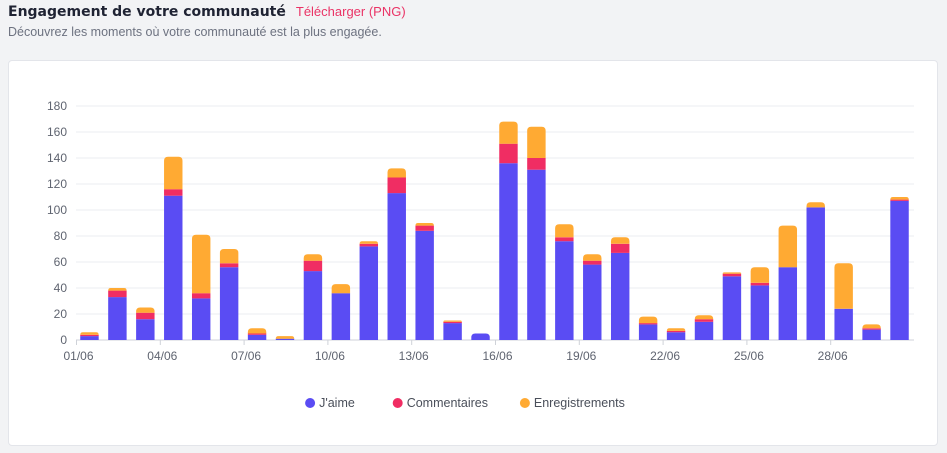  I want to click on download-png-link: Télécharger (PNG), so click(350, 11).